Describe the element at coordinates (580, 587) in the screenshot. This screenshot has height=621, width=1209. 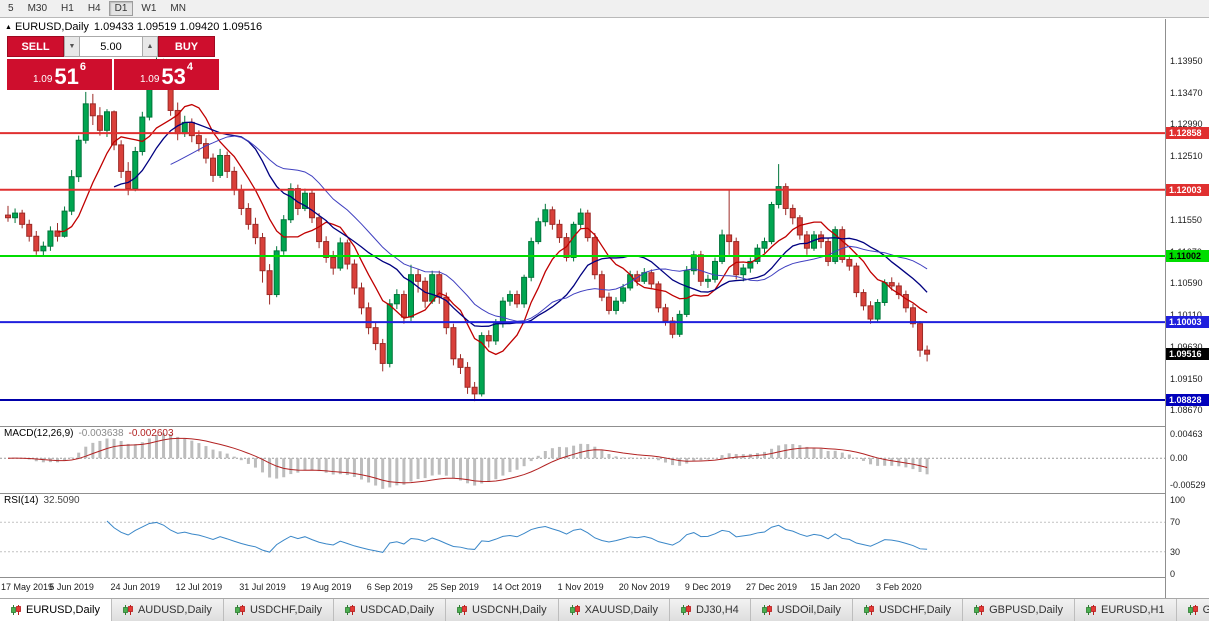
I see `date-axis-label: 1 Nov 2019` at that location.